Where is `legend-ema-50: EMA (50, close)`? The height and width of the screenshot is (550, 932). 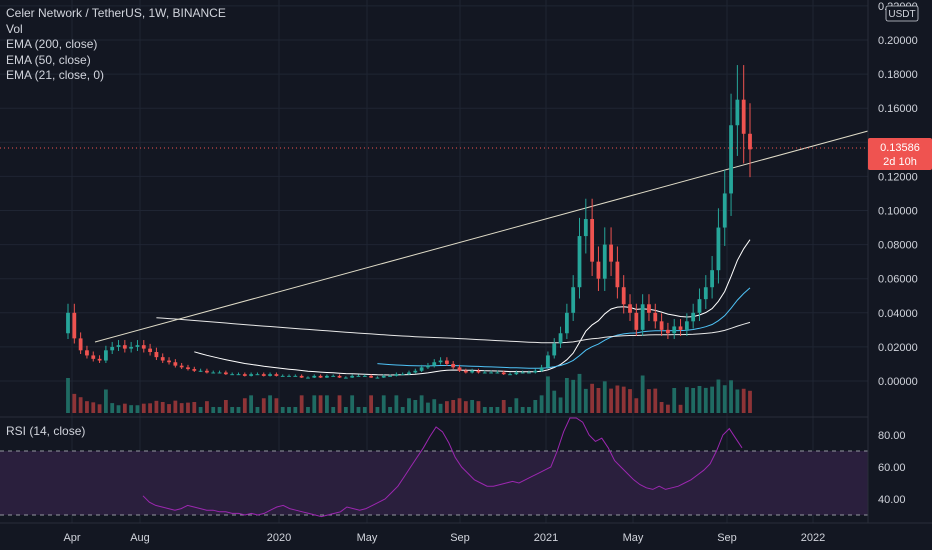 legend-ema-50: EMA (50, close) is located at coordinates (48, 59).